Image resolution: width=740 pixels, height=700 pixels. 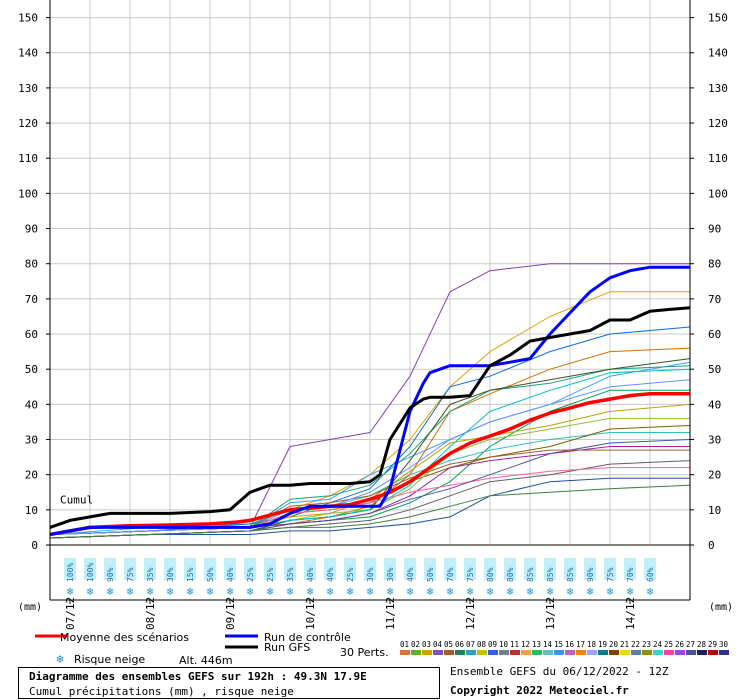 What do you see at coordinates (668, 644) in the screenshot?
I see `pert-label: 25` at bounding box center [668, 644].